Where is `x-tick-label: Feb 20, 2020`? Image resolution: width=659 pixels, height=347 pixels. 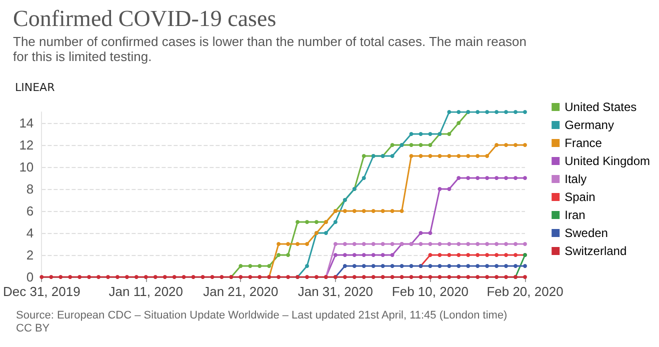
x-tick-label: Feb 20, 2020 is located at coordinates (525, 291).